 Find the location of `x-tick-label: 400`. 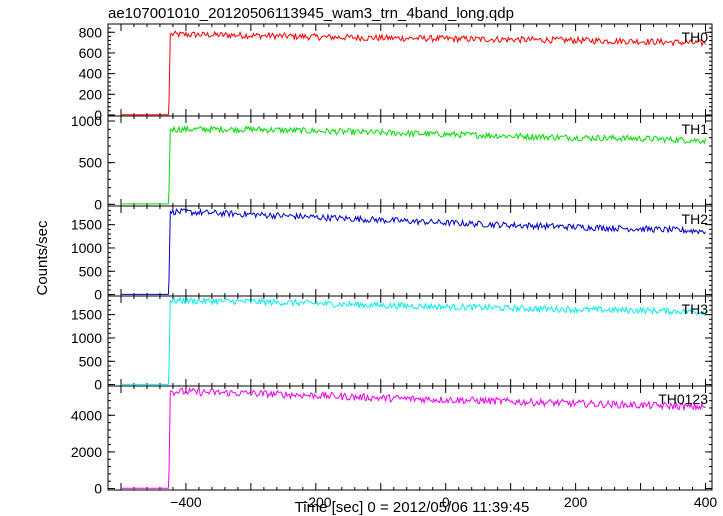

x-tick-label: 400 is located at coordinates (706, 502).